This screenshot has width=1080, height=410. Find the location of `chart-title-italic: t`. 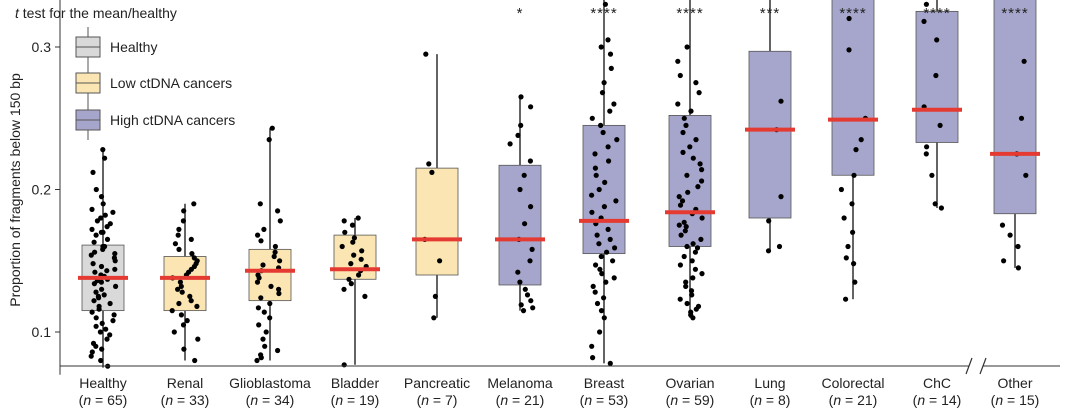

chart-title-italic: t is located at coordinates (17, 13).